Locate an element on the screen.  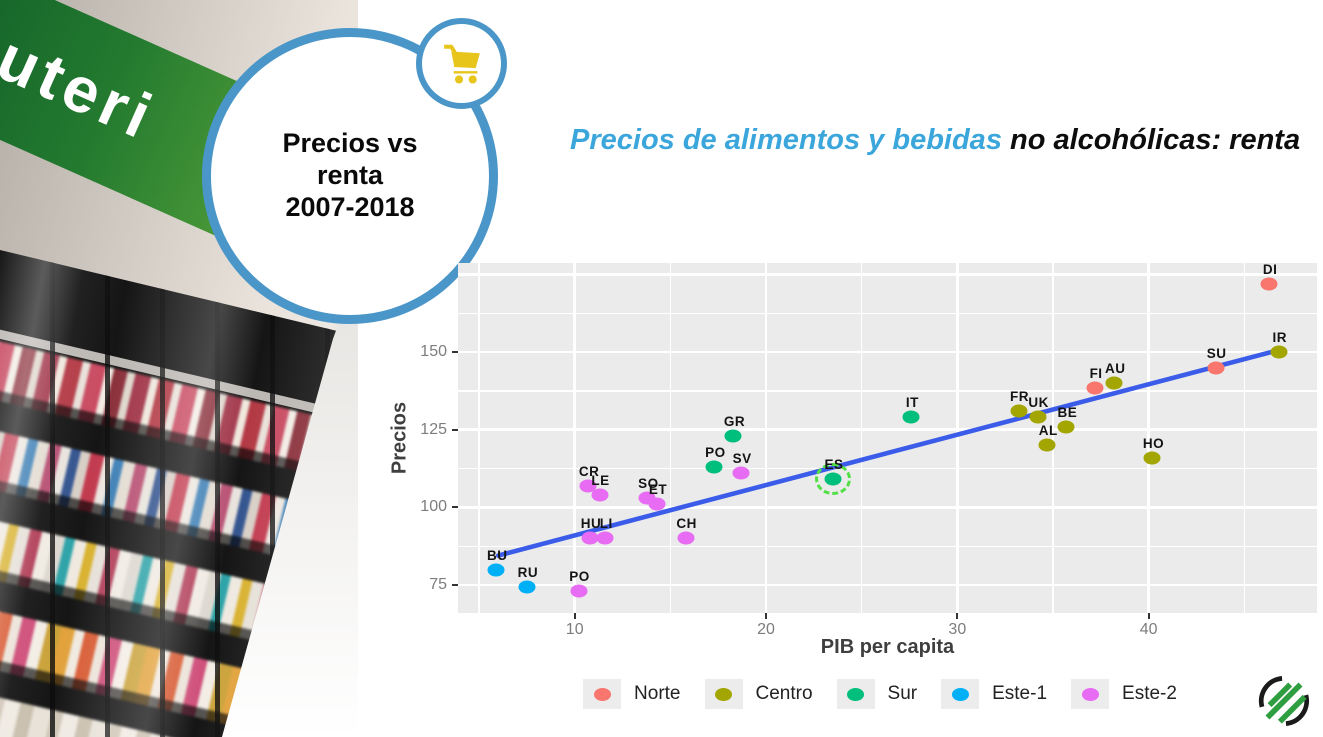
legend-item-este-1: Este-1 is located at coordinates (994, 694).